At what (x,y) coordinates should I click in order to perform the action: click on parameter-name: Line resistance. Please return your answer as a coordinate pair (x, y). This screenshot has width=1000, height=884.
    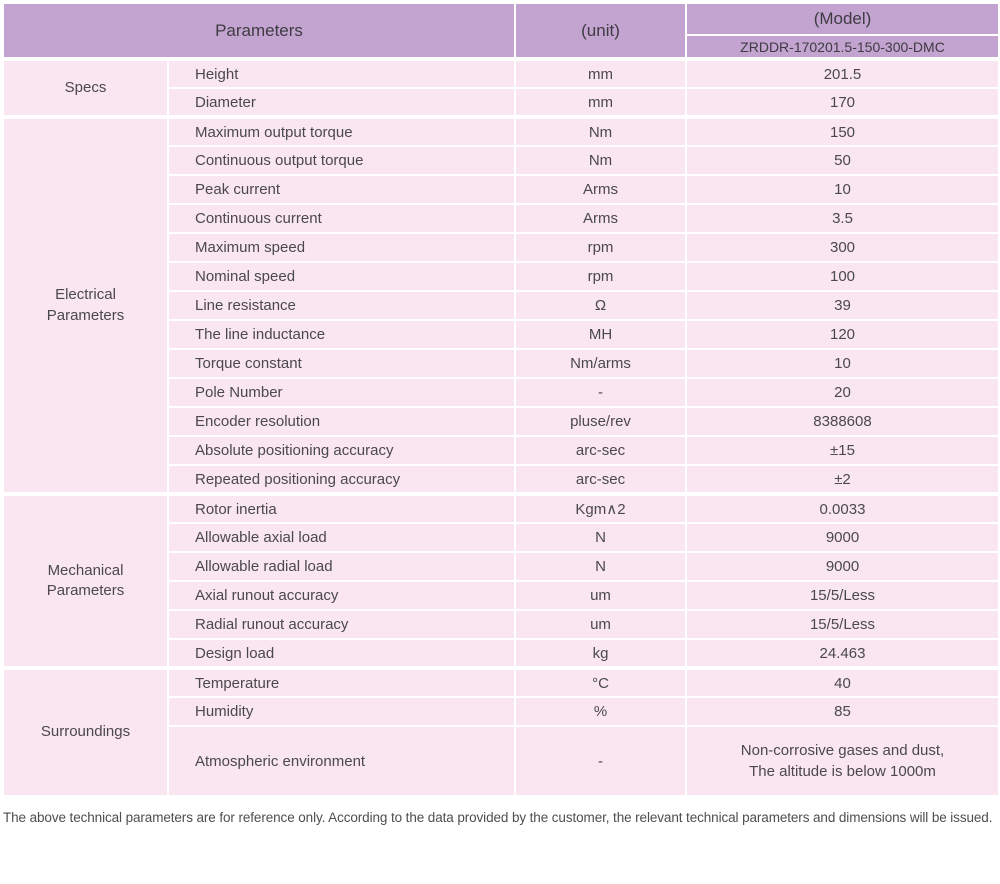
    Looking at the image, I should click on (341, 305).